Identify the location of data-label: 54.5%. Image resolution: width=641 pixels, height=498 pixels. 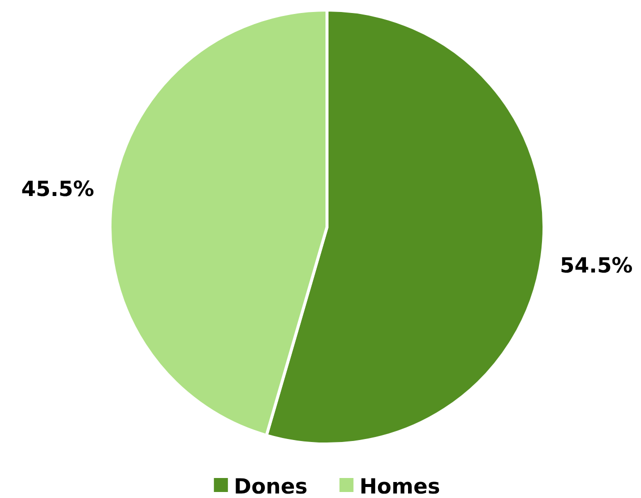
(596, 266).